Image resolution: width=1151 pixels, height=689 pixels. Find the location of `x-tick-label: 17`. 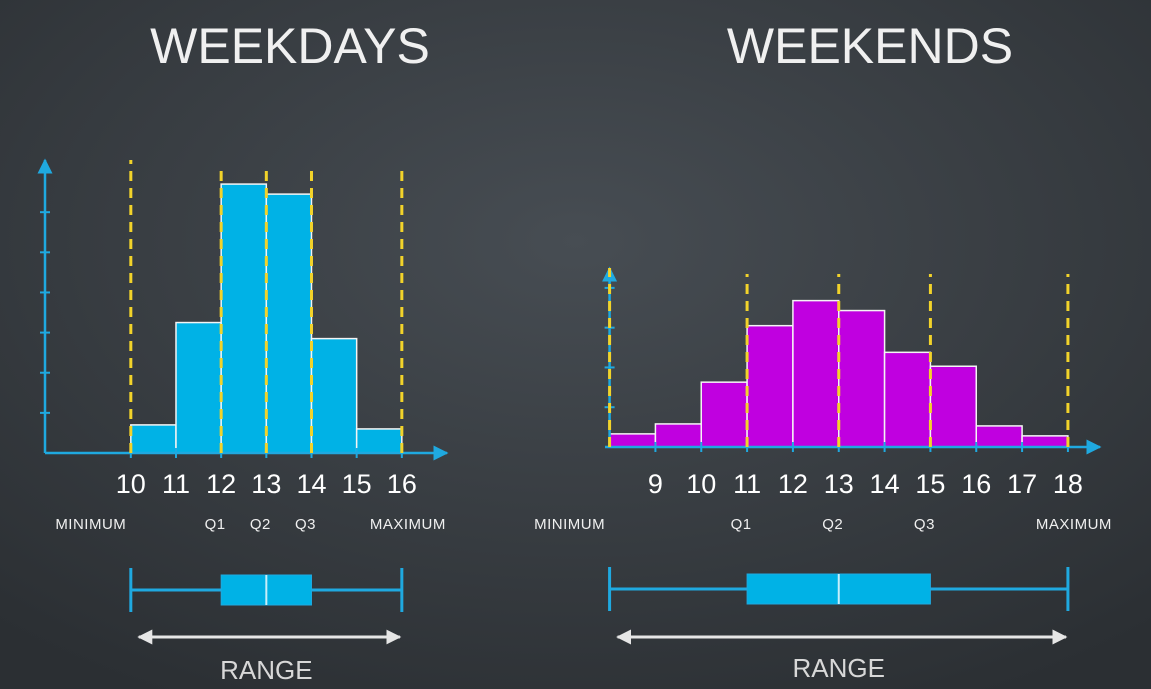

x-tick-label: 17 is located at coordinates (1022, 484).